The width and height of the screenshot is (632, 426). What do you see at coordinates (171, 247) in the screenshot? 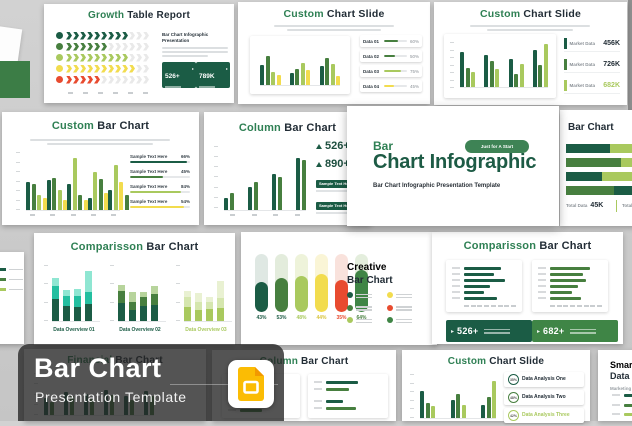
I see `title-rest: Bar Chart` at bounding box center [171, 247].